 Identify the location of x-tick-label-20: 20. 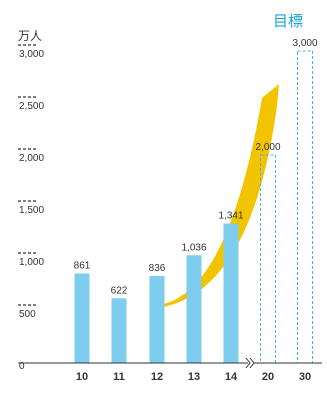
(268, 377).